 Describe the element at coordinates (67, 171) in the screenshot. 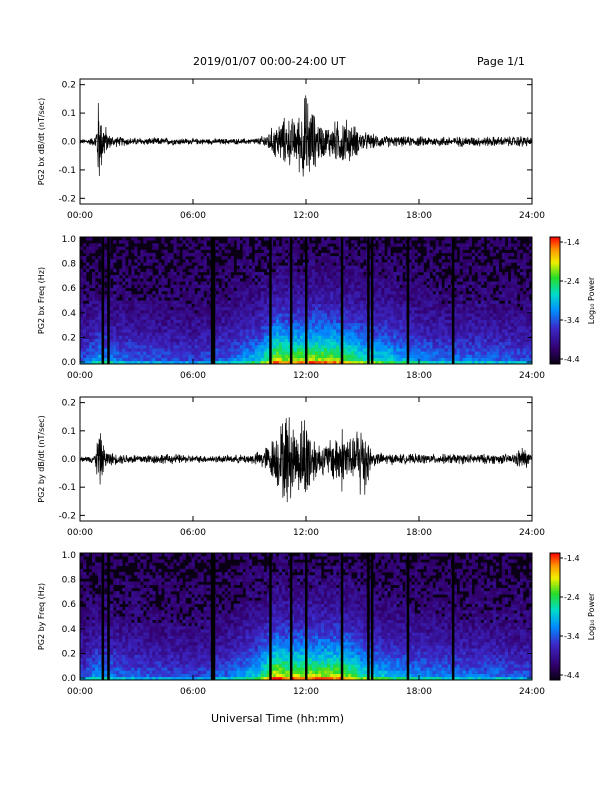

I see `y-tick-label: -0.1` at that location.